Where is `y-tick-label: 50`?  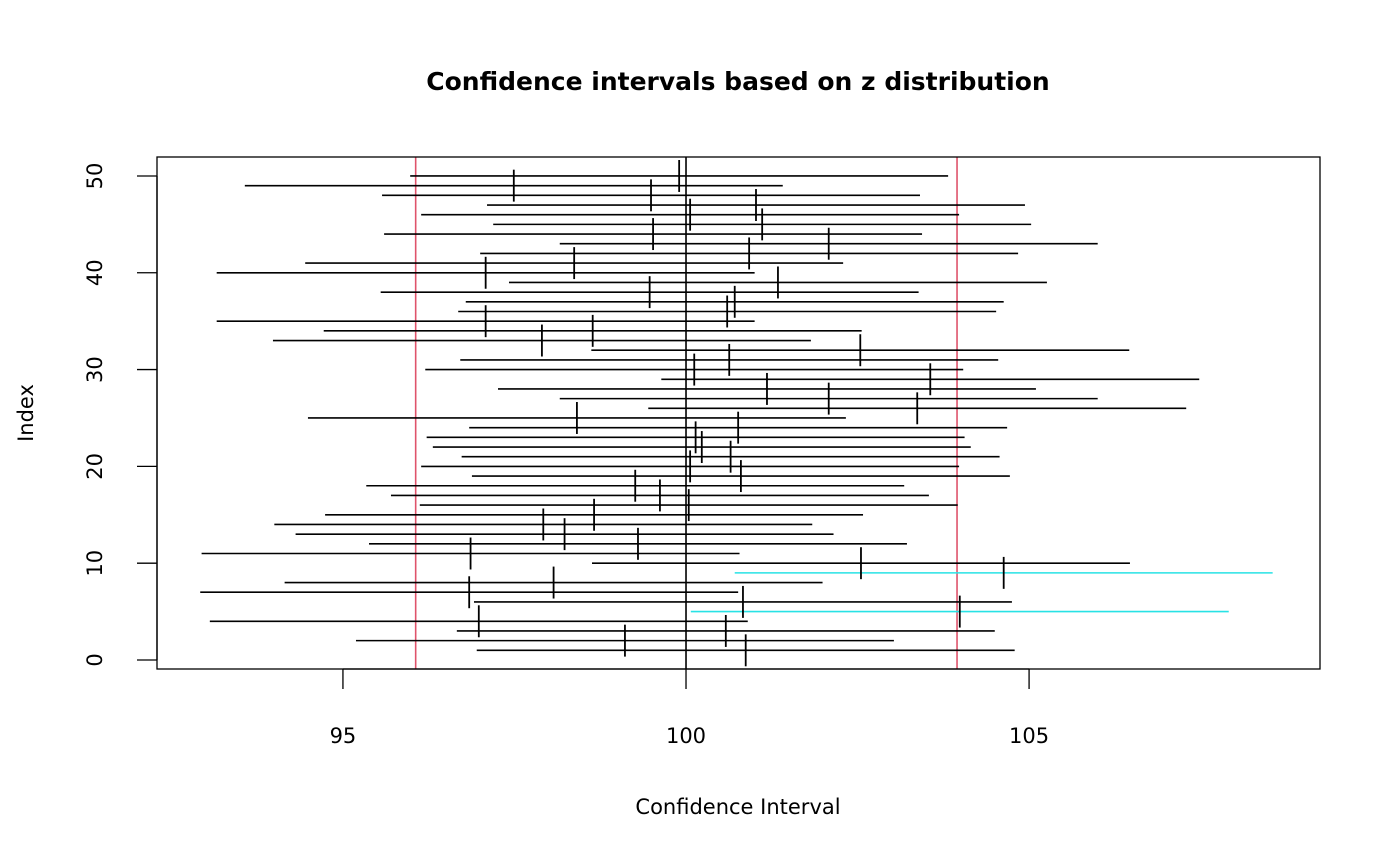 y-tick-label: 50 is located at coordinates (95, 176).